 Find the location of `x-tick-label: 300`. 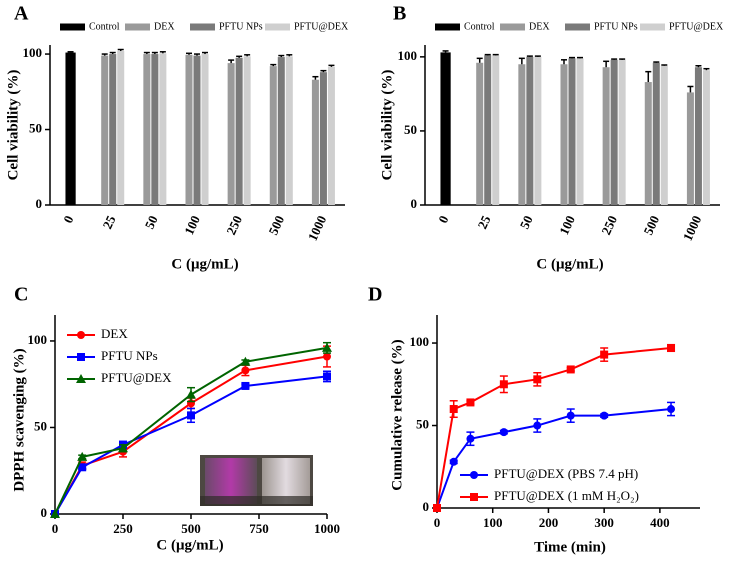

x-tick-label: 300 is located at coordinates (604, 522).